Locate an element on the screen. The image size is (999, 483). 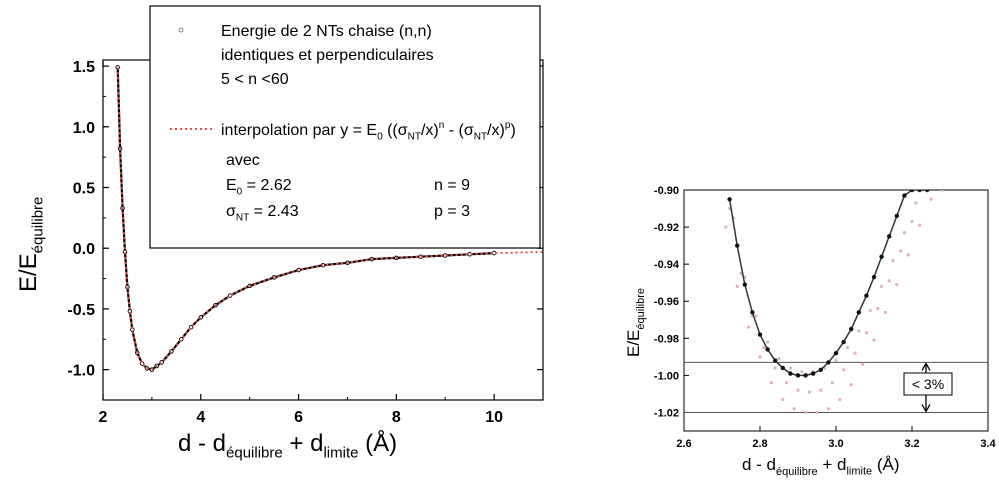
zoom-y-tick-label: -0.92 is located at coordinates (666, 228).